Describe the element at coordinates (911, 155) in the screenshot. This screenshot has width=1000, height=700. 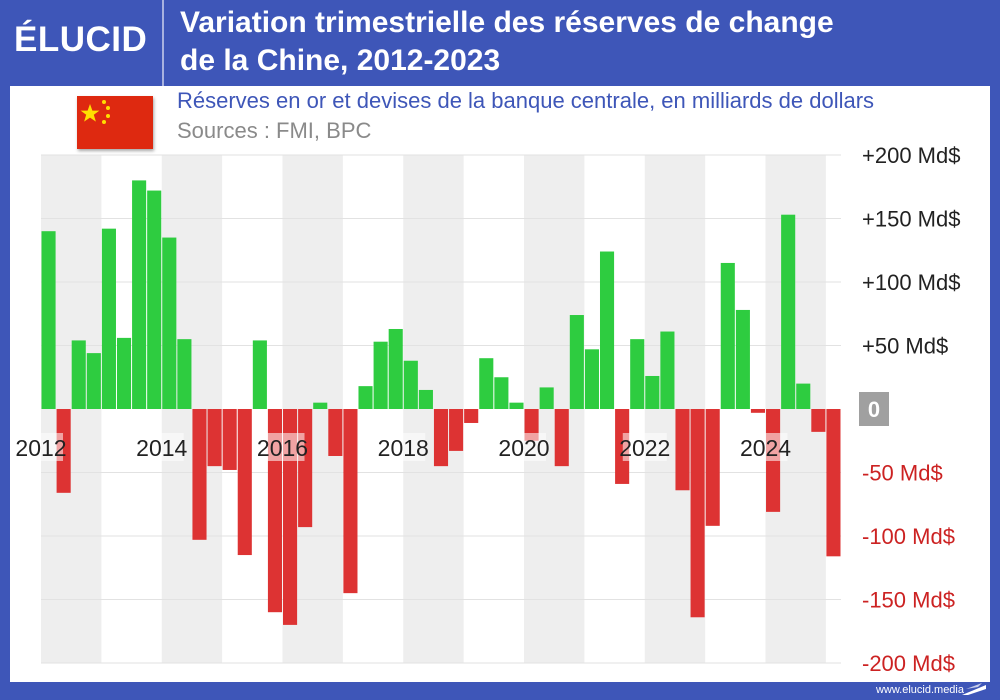
I see `y-tick-label: +200 Md$` at that location.